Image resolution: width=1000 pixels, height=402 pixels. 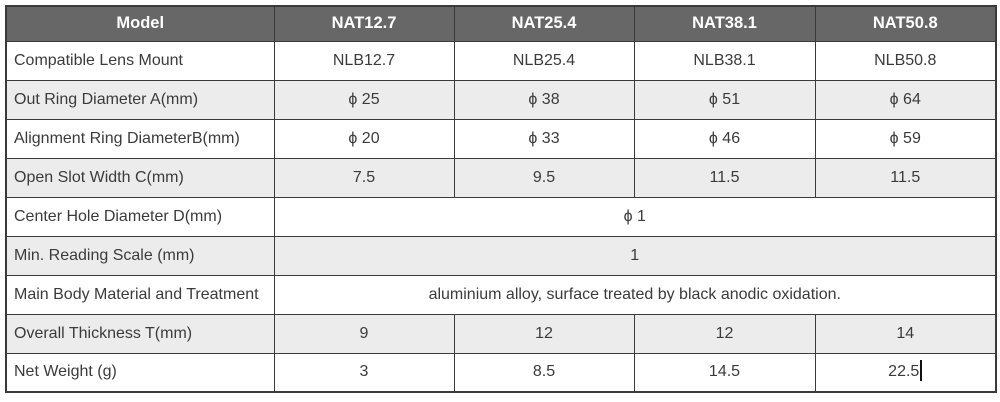 What do you see at coordinates (544, 177) in the screenshot?
I see `value-cell: 9.5` at bounding box center [544, 177].